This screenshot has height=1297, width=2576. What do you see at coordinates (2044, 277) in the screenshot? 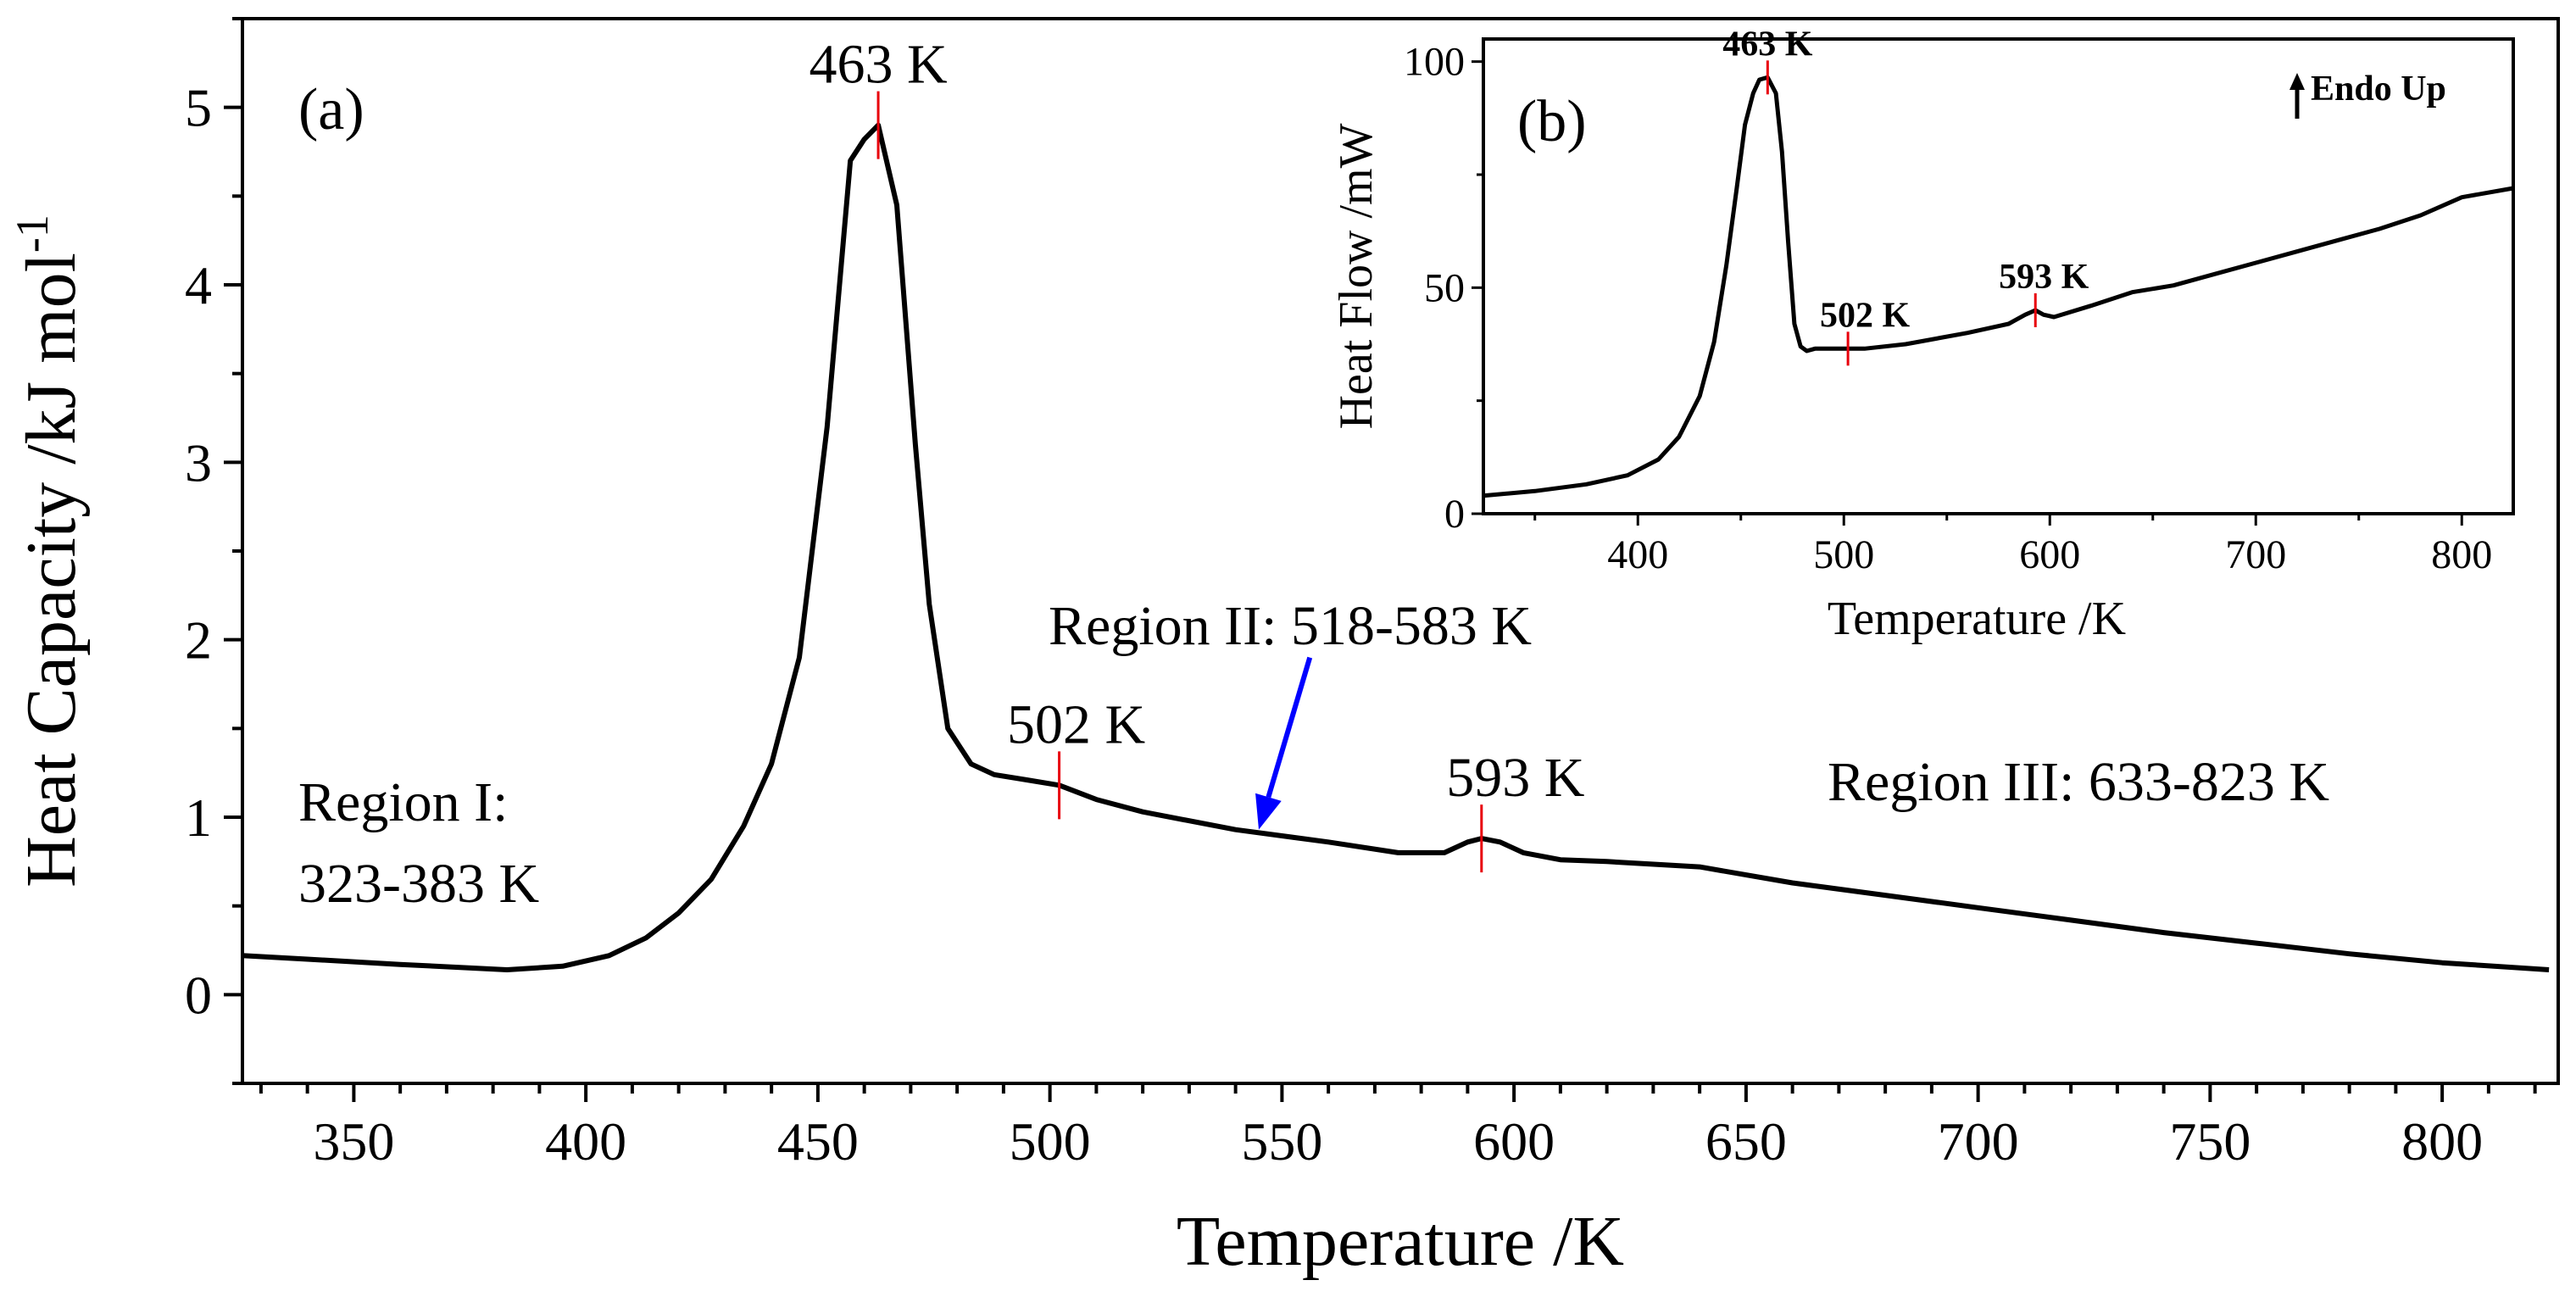
I see `inset-marker-label: 593 K` at bounding box center [2044, 277].